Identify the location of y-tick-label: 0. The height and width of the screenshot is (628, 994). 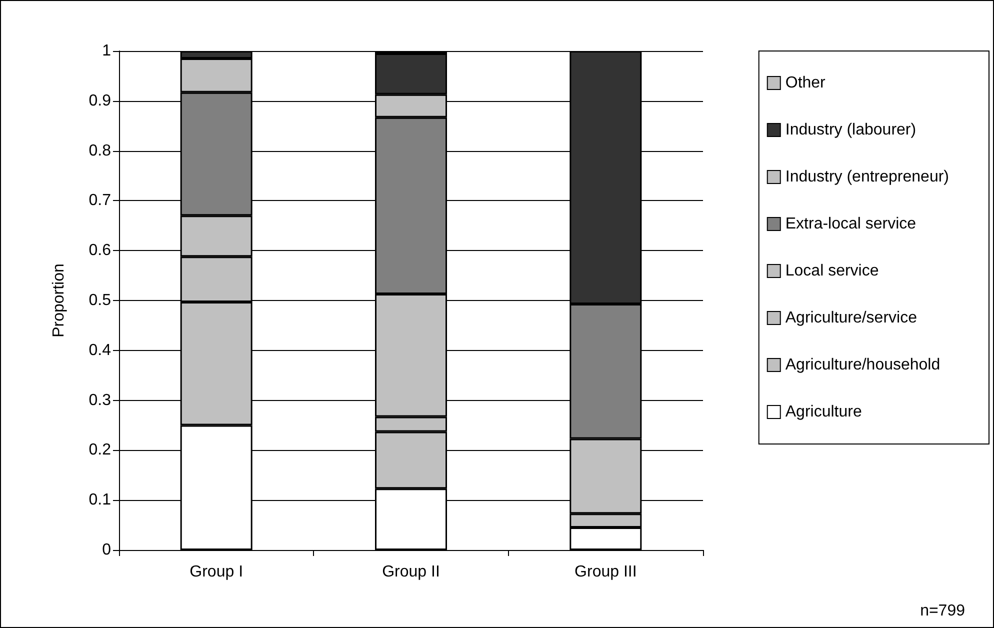
(107, 550).